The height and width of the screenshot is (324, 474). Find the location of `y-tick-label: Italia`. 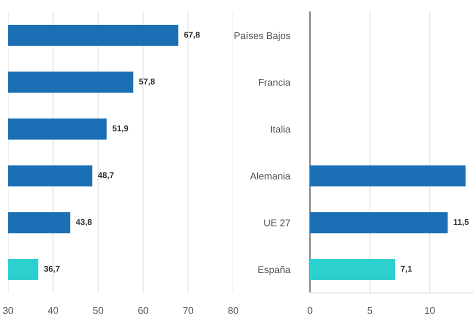

y-tick-label: Italia is located at coordinates (280, 129).